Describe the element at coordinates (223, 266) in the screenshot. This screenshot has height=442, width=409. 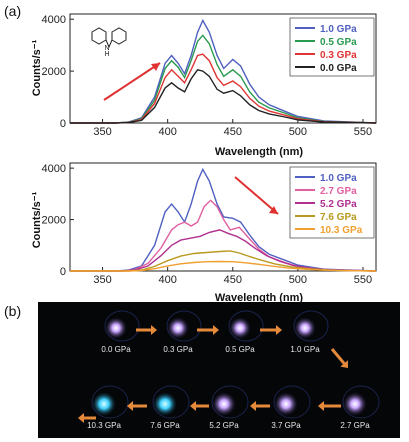
I see `series-line-10-3-gpa` at that location.